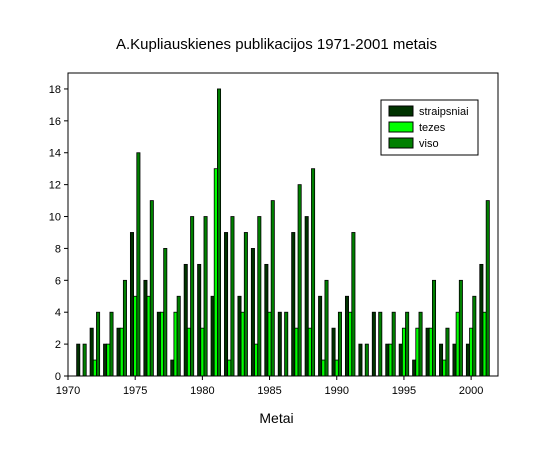  What do you see at coordinates (380, 344) in the screenshot?
I see `bar-viso-1993` at bounding box center [380, 344].